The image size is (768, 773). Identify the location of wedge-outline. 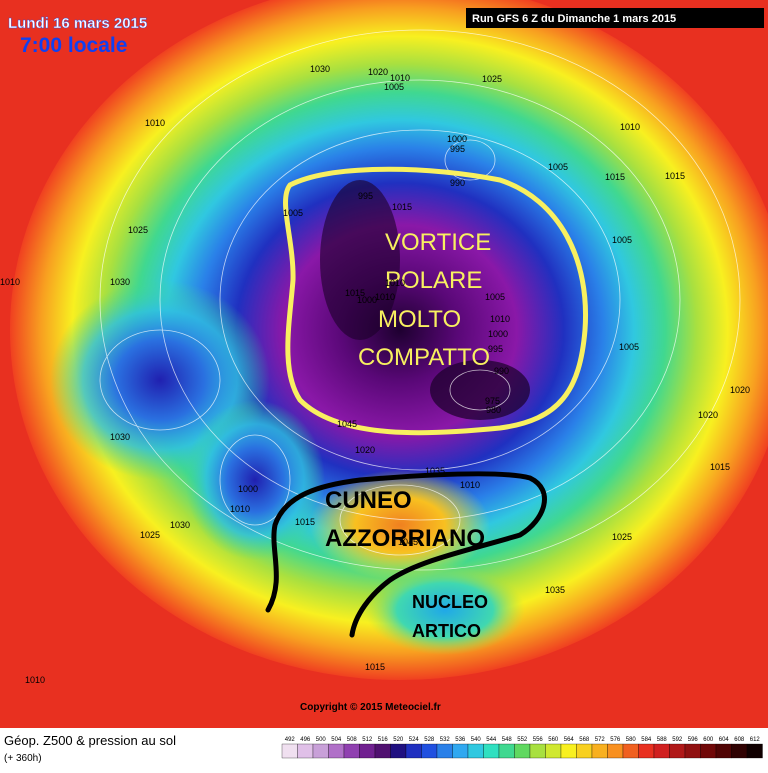
(406, 554).